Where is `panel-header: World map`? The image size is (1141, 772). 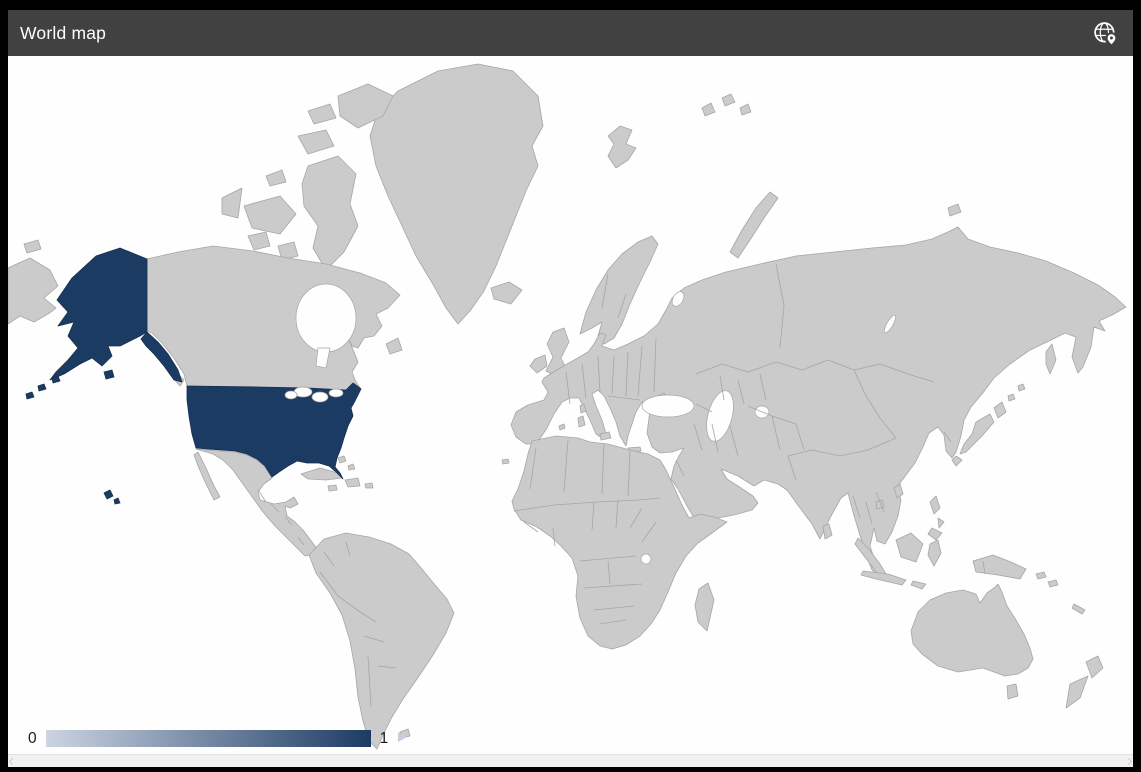
panel-header: World map is located at coordinates (570, 33).